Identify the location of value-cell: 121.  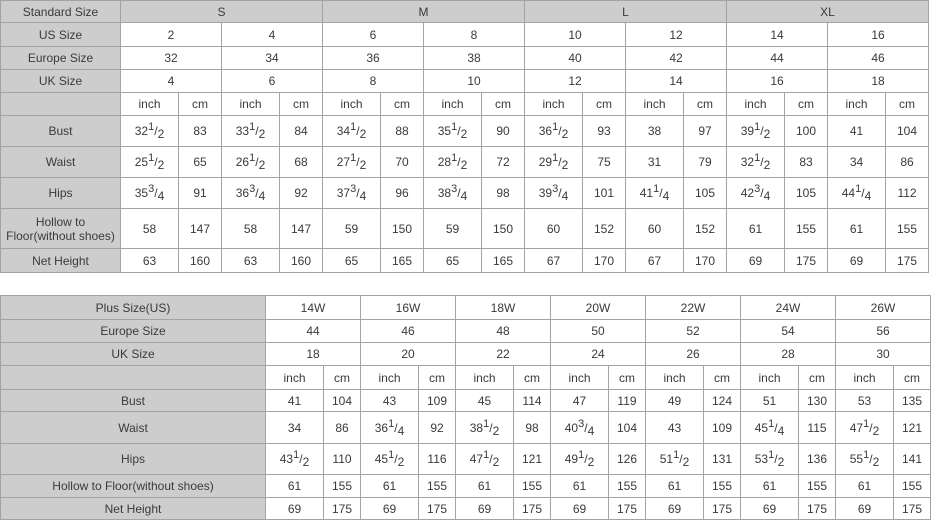
(532, 459).